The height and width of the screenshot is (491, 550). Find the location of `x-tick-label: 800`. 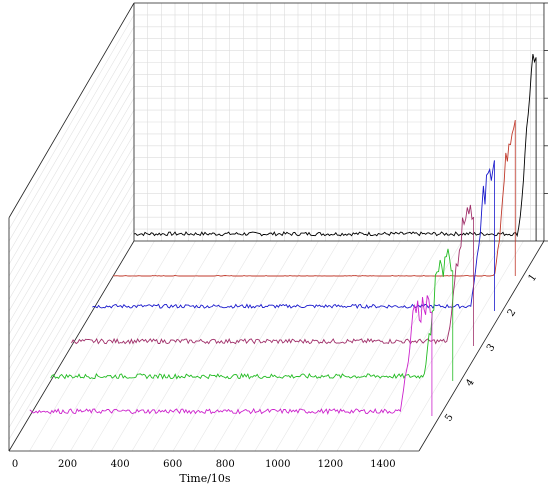

x-tick-label: 800 is located at coordinates (225, 464).